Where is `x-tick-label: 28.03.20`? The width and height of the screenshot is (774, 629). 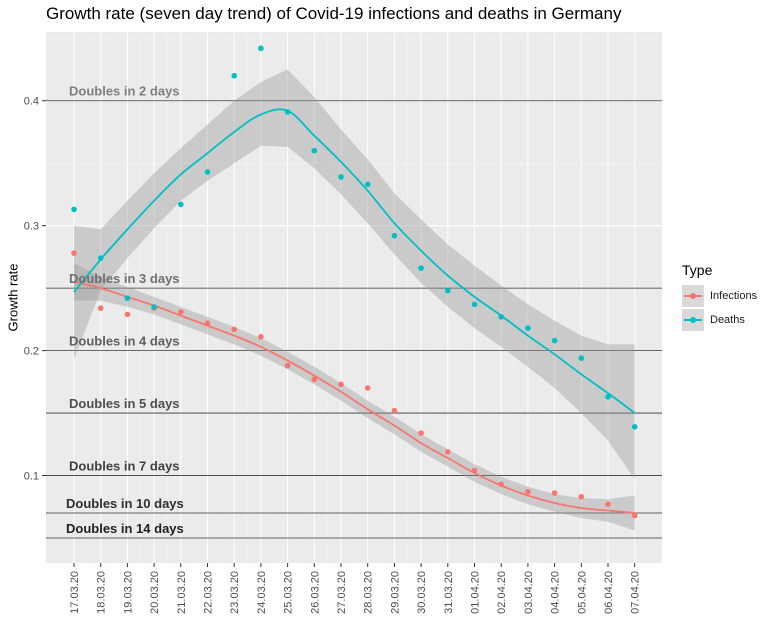
x-tick-label: 28.03.20 is located at coordinates (369, 592).